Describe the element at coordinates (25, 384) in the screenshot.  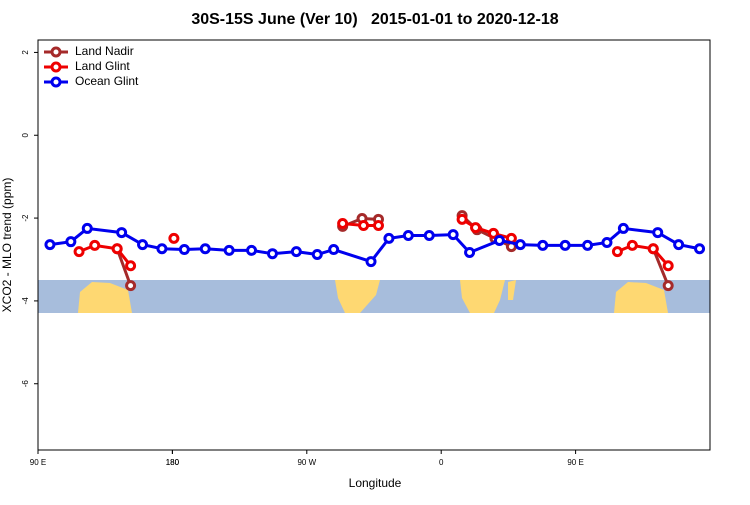
I see `y-tick-label: -6` at that location.